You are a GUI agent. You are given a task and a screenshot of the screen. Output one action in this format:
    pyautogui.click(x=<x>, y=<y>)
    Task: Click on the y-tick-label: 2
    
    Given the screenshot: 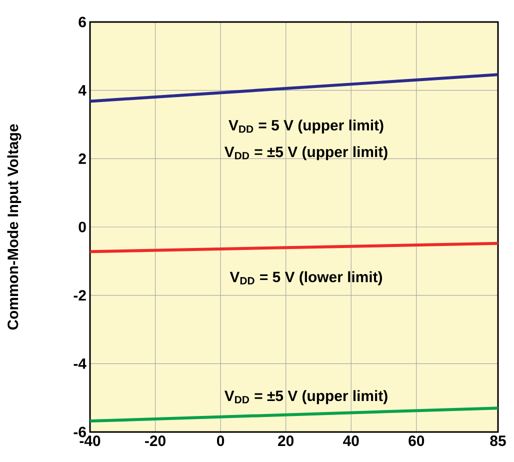 What is the action you would take?
    pyautogui.click(x=82, y=158)
    